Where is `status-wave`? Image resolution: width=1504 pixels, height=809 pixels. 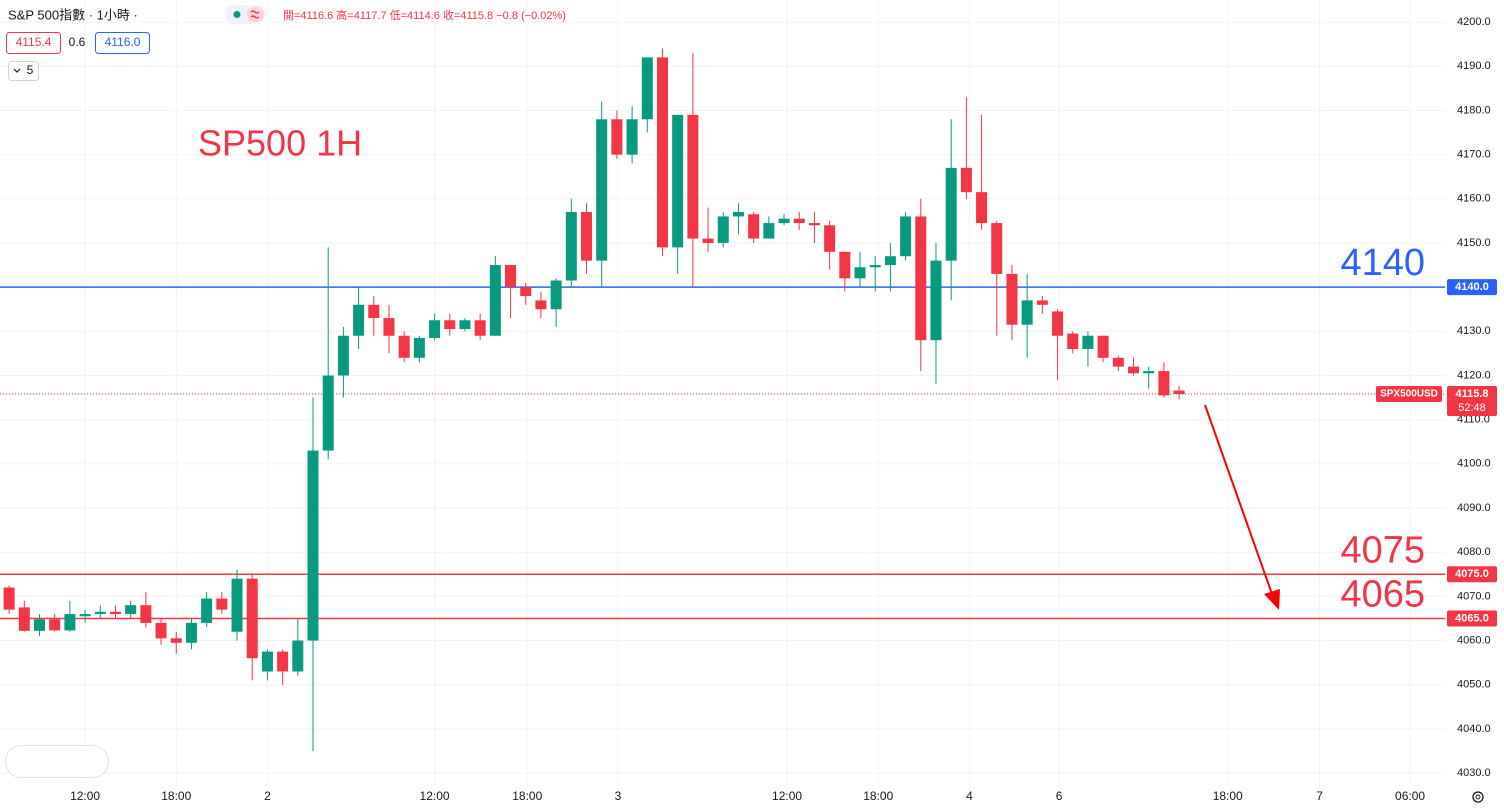 status-wave is located at coordinates (255, 14).